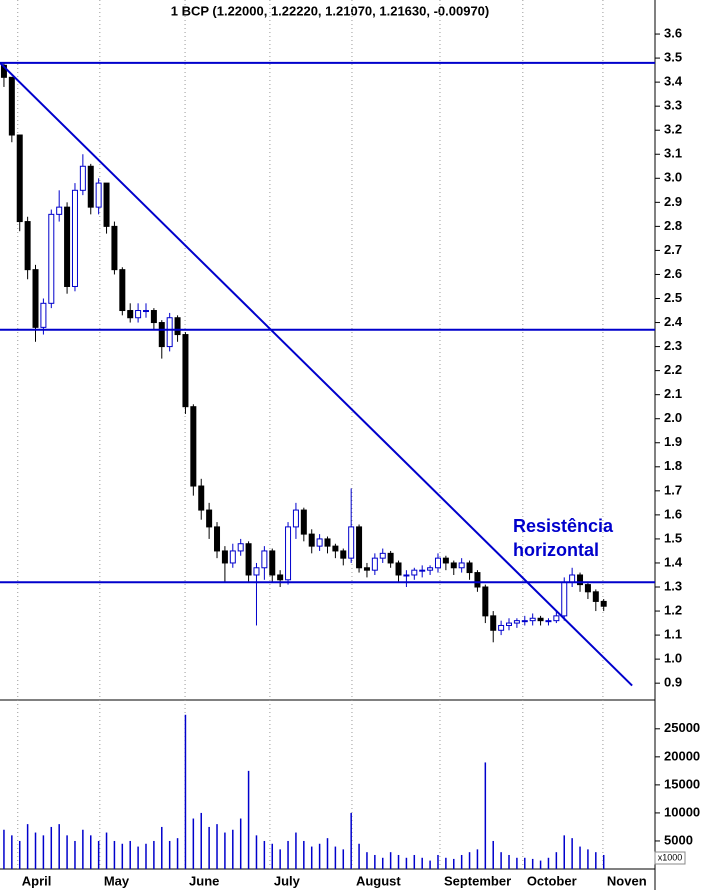 The width and height of the screenshot is (702, 890). What do you see at coordinates (477, 880) in the screenshot?
I see `x-tick-label: September` at bounding box center [477, 880].